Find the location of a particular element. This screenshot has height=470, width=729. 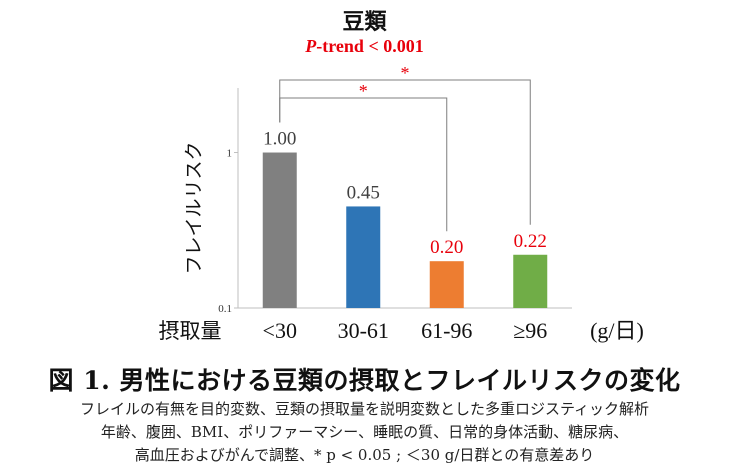

x-axis-label: 摂取量 is located at coordinates (190, 331).